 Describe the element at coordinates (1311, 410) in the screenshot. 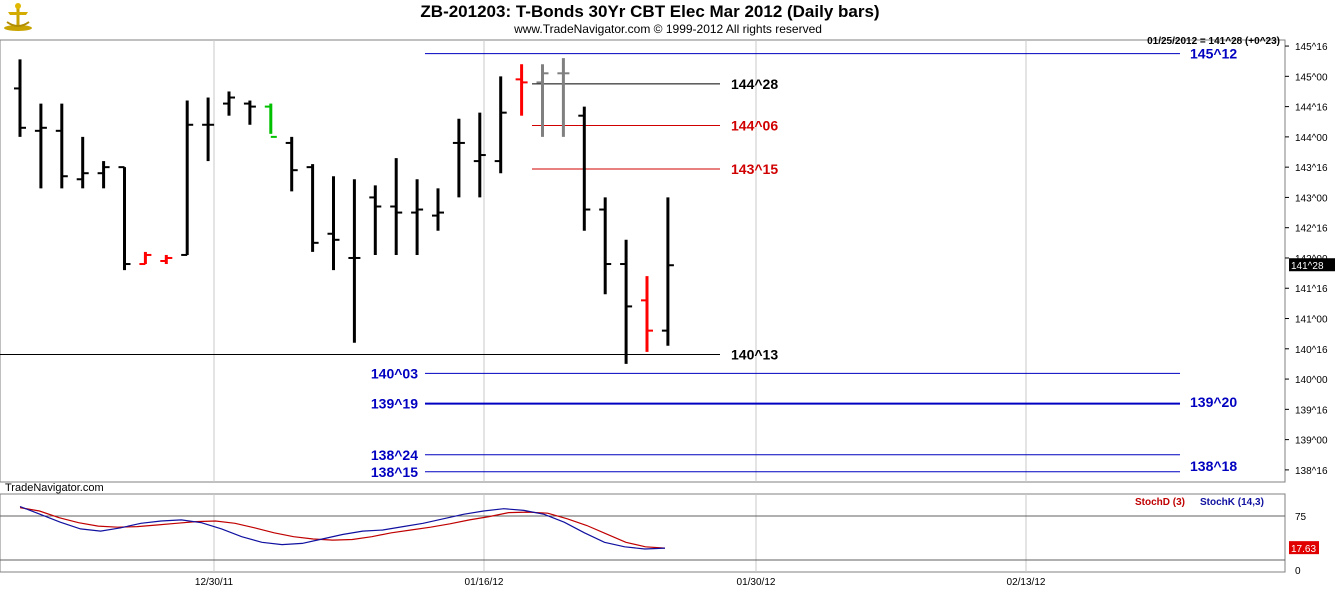

I see `y-tick-label: 139^16` at that location.